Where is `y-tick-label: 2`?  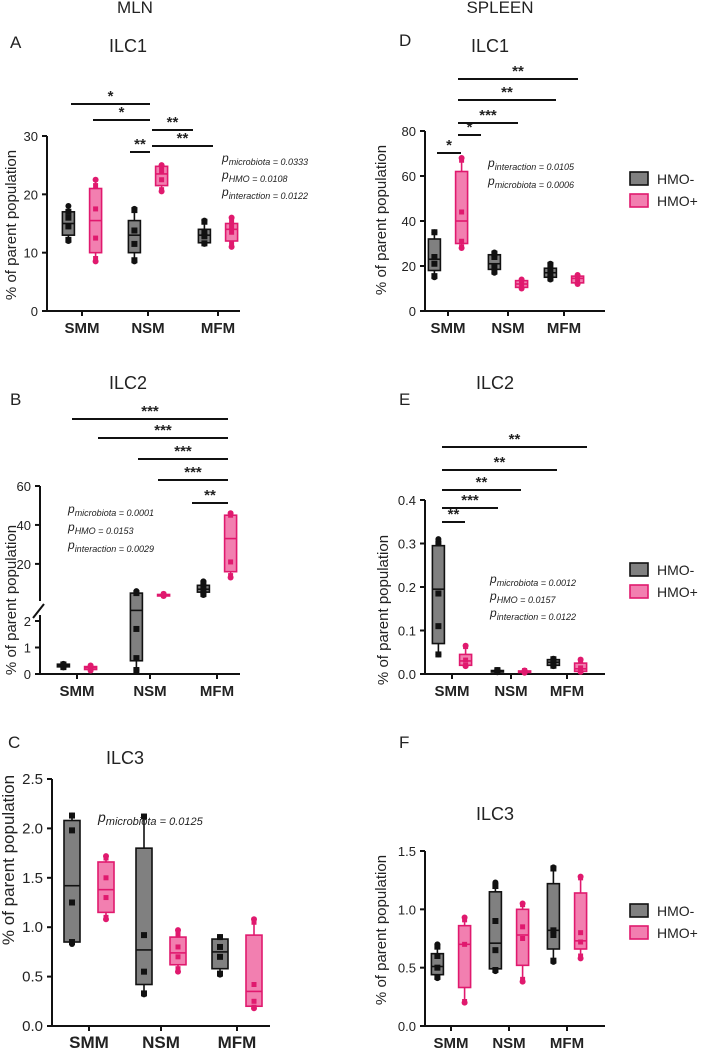
y-tick-label: 2 is located at coordinates (27, 621).